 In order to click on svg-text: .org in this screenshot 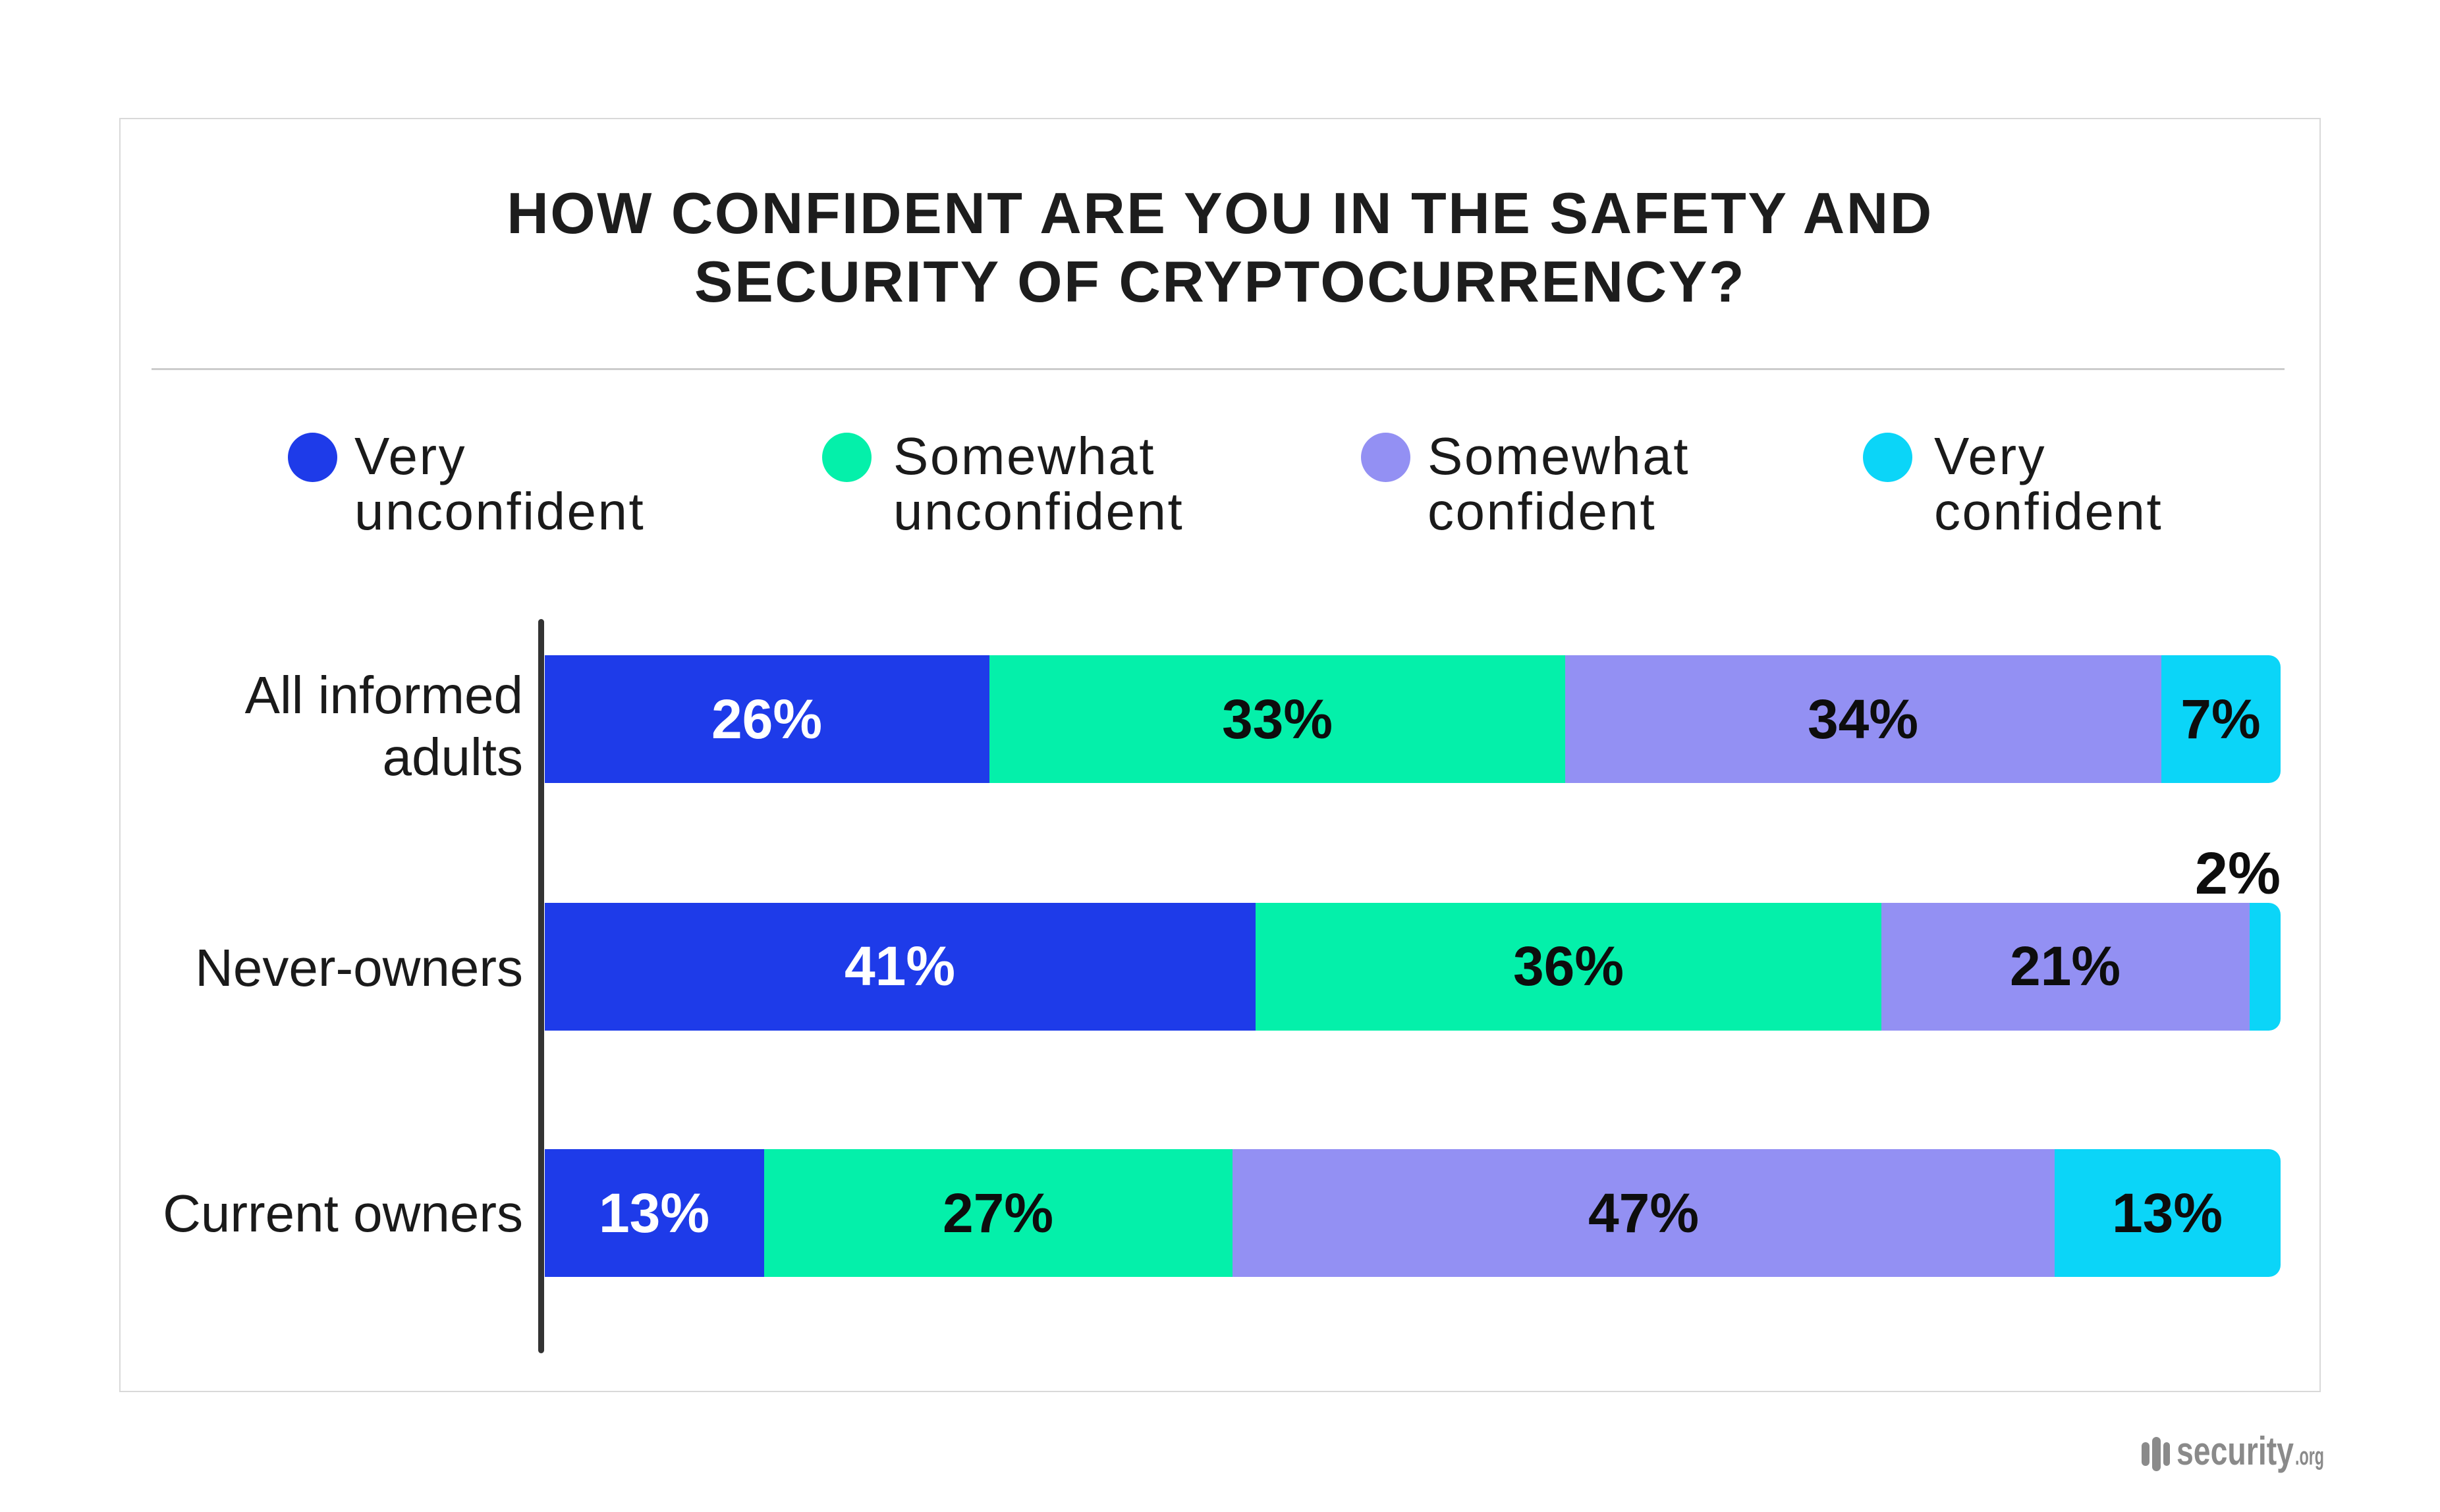, I will do `click(2309, 1457)`.